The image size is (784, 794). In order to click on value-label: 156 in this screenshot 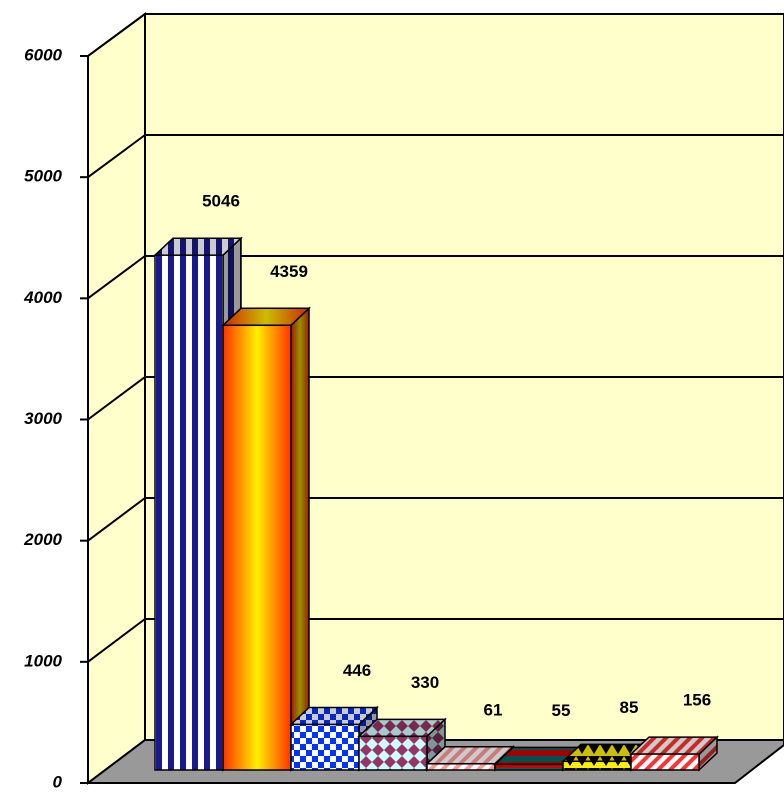, I will do `click(697, 700)`.